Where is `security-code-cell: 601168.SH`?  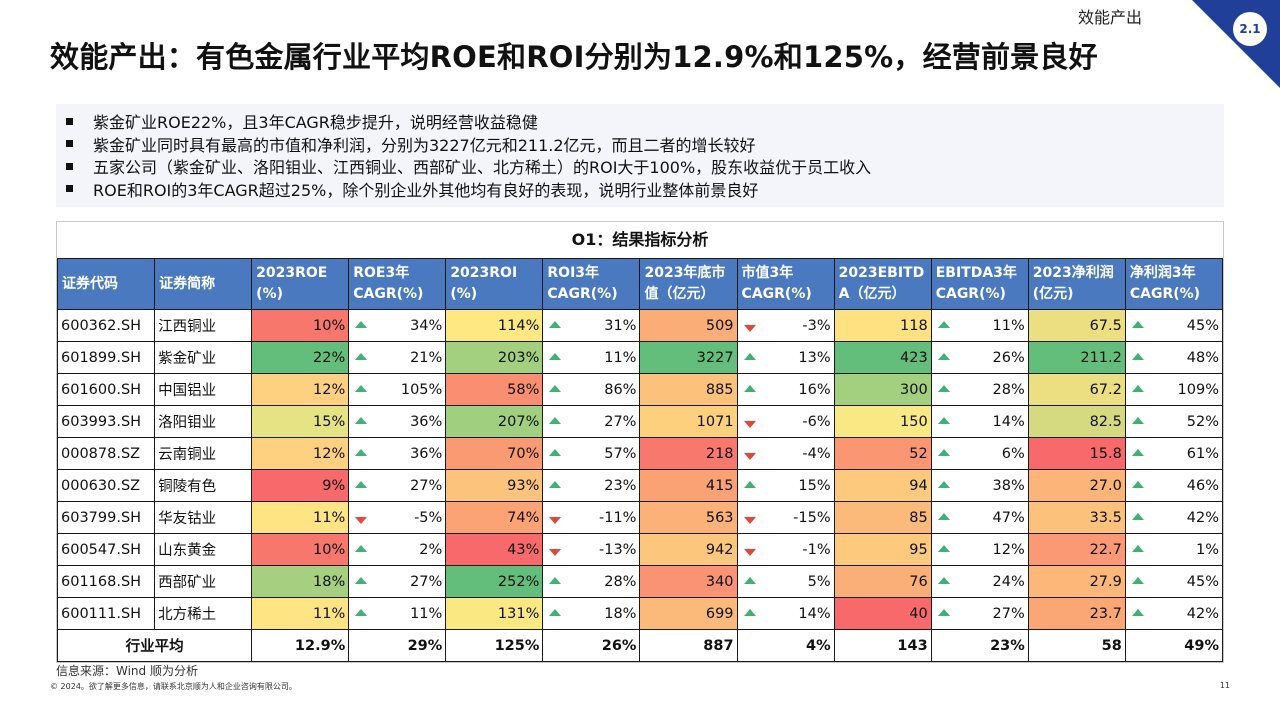 security-code-cell: 601168.SH is located at coordinates (106, 581).